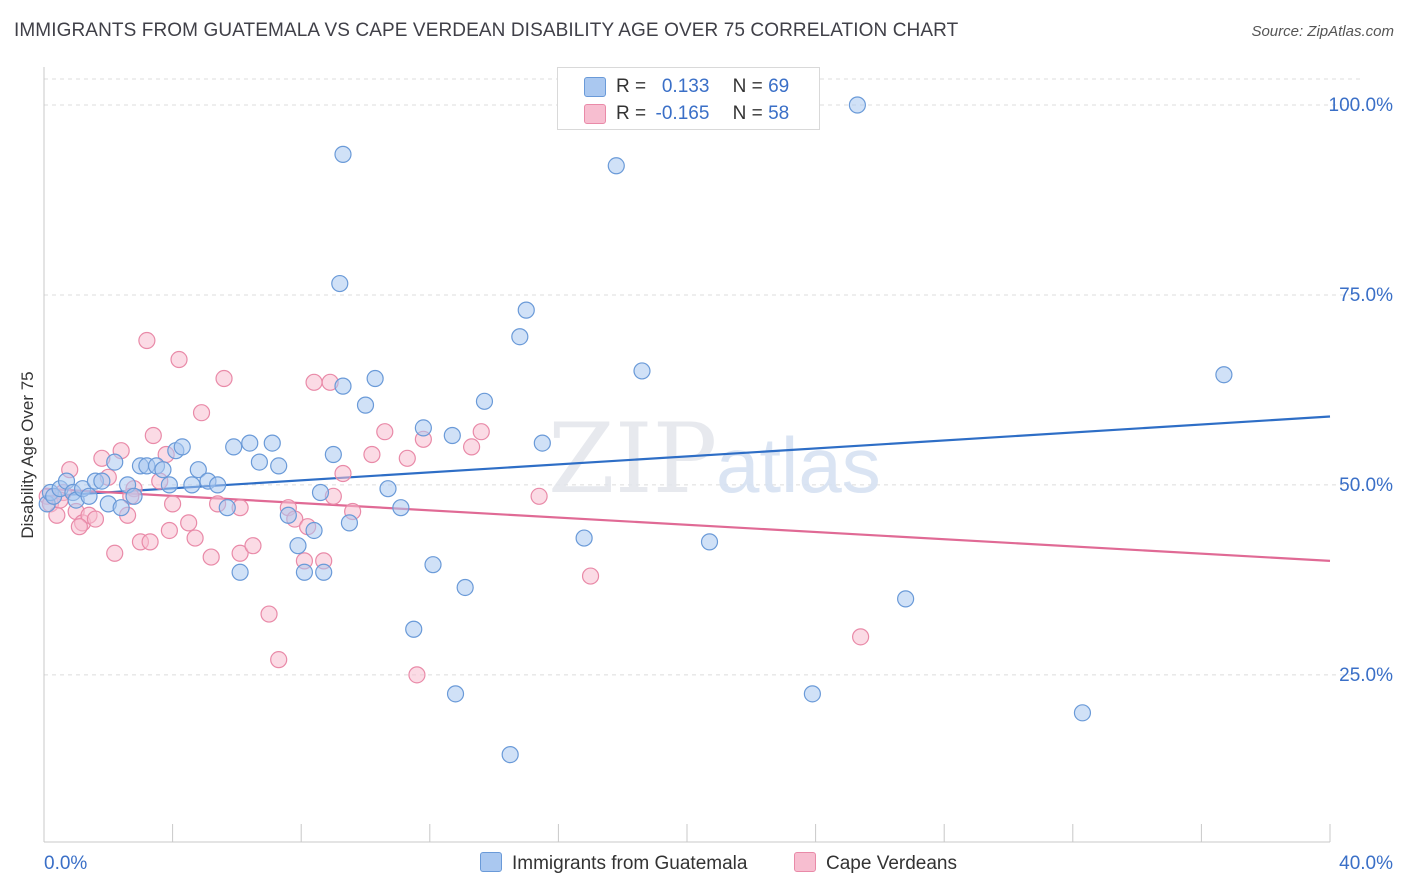 Image resolution: width=1406 pixels, height=892 pixels. Describe the element at coordinates (779, 113) in the screenshot. I see `n-value-series2: 58` at that location.